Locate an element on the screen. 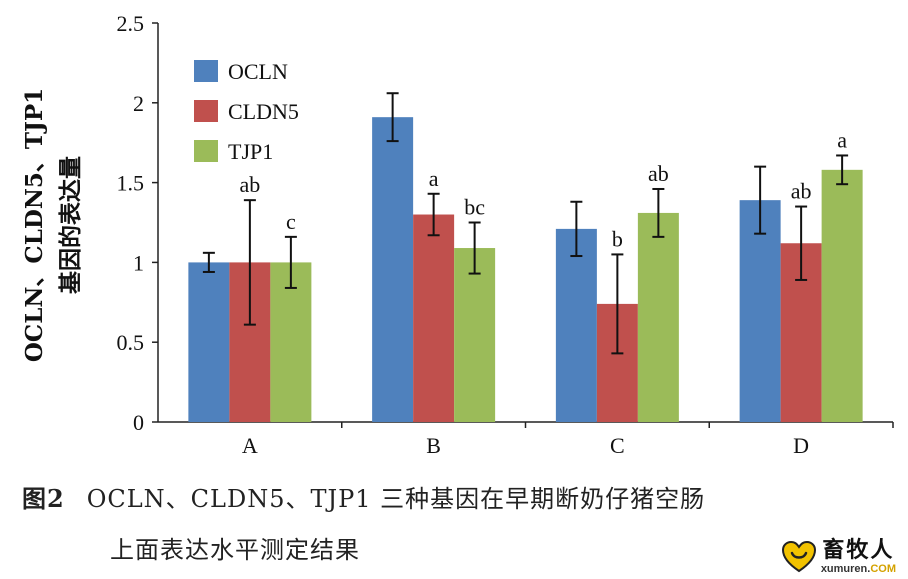  y-axis-label: OCLN、CLDN5、TJP1 基因的表达量 is located at coordinates (52, 225).